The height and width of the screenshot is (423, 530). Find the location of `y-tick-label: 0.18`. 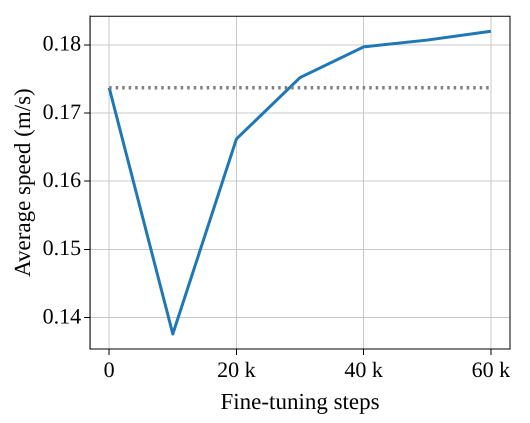

y-tick-label: 0.18 is located at coordinates (62, 43).